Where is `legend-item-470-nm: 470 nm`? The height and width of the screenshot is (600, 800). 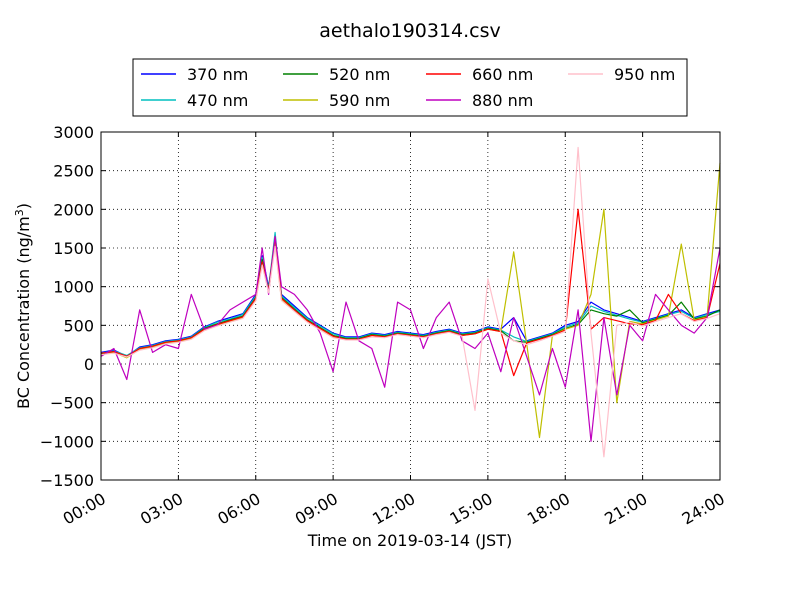
legend-item-470-nm: 470 nm is located at coordinates (194, 100).